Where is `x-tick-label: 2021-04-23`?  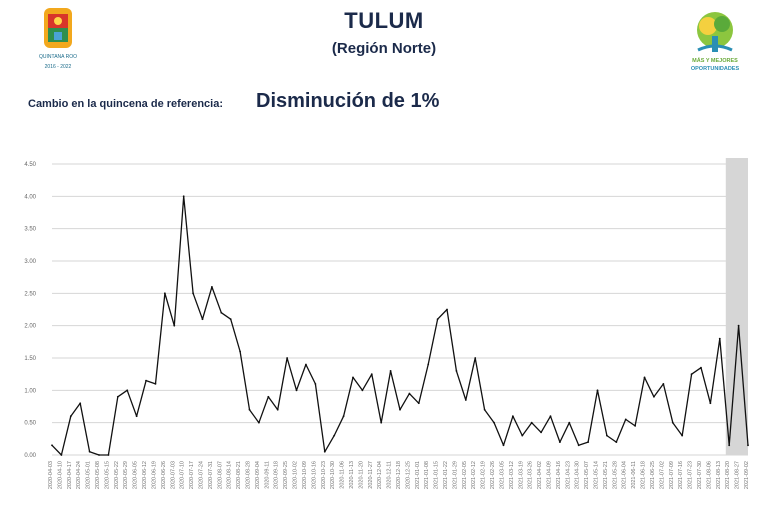
x-tick-label: 2021-04-23 is located at coordinates (568, 475).